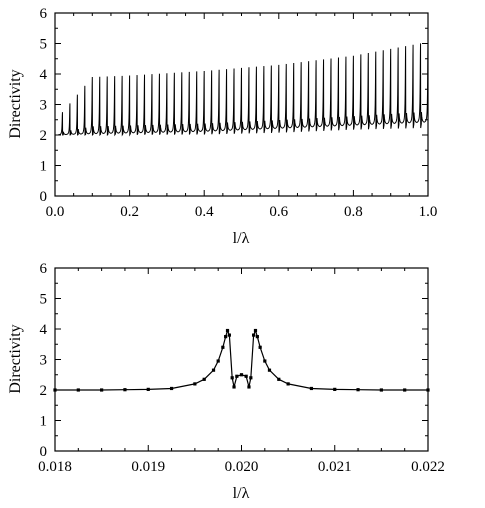 The width and height of the screenshot is (485, 508). Describe the element at coordinates (278, 212) in the screenshot. I see `x-tick-label: 0.6` at that location.